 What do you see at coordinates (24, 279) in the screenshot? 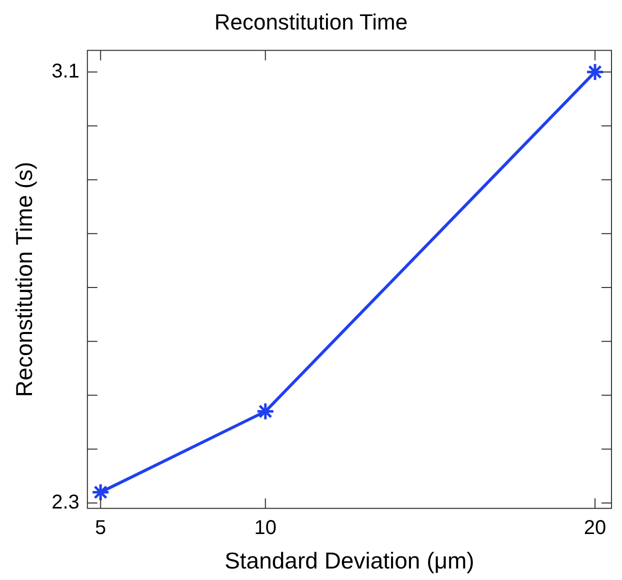
I see `y-axis-title: Reconstitution Time (s)` at bounding box center [24, 279].